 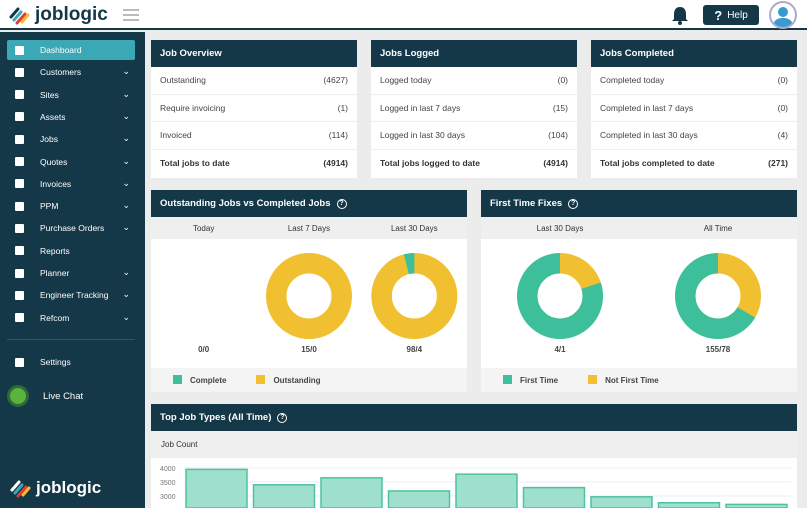 I want to click on sidebar-item-quotes: Quotes ⌄, so click(x=71, y=162).